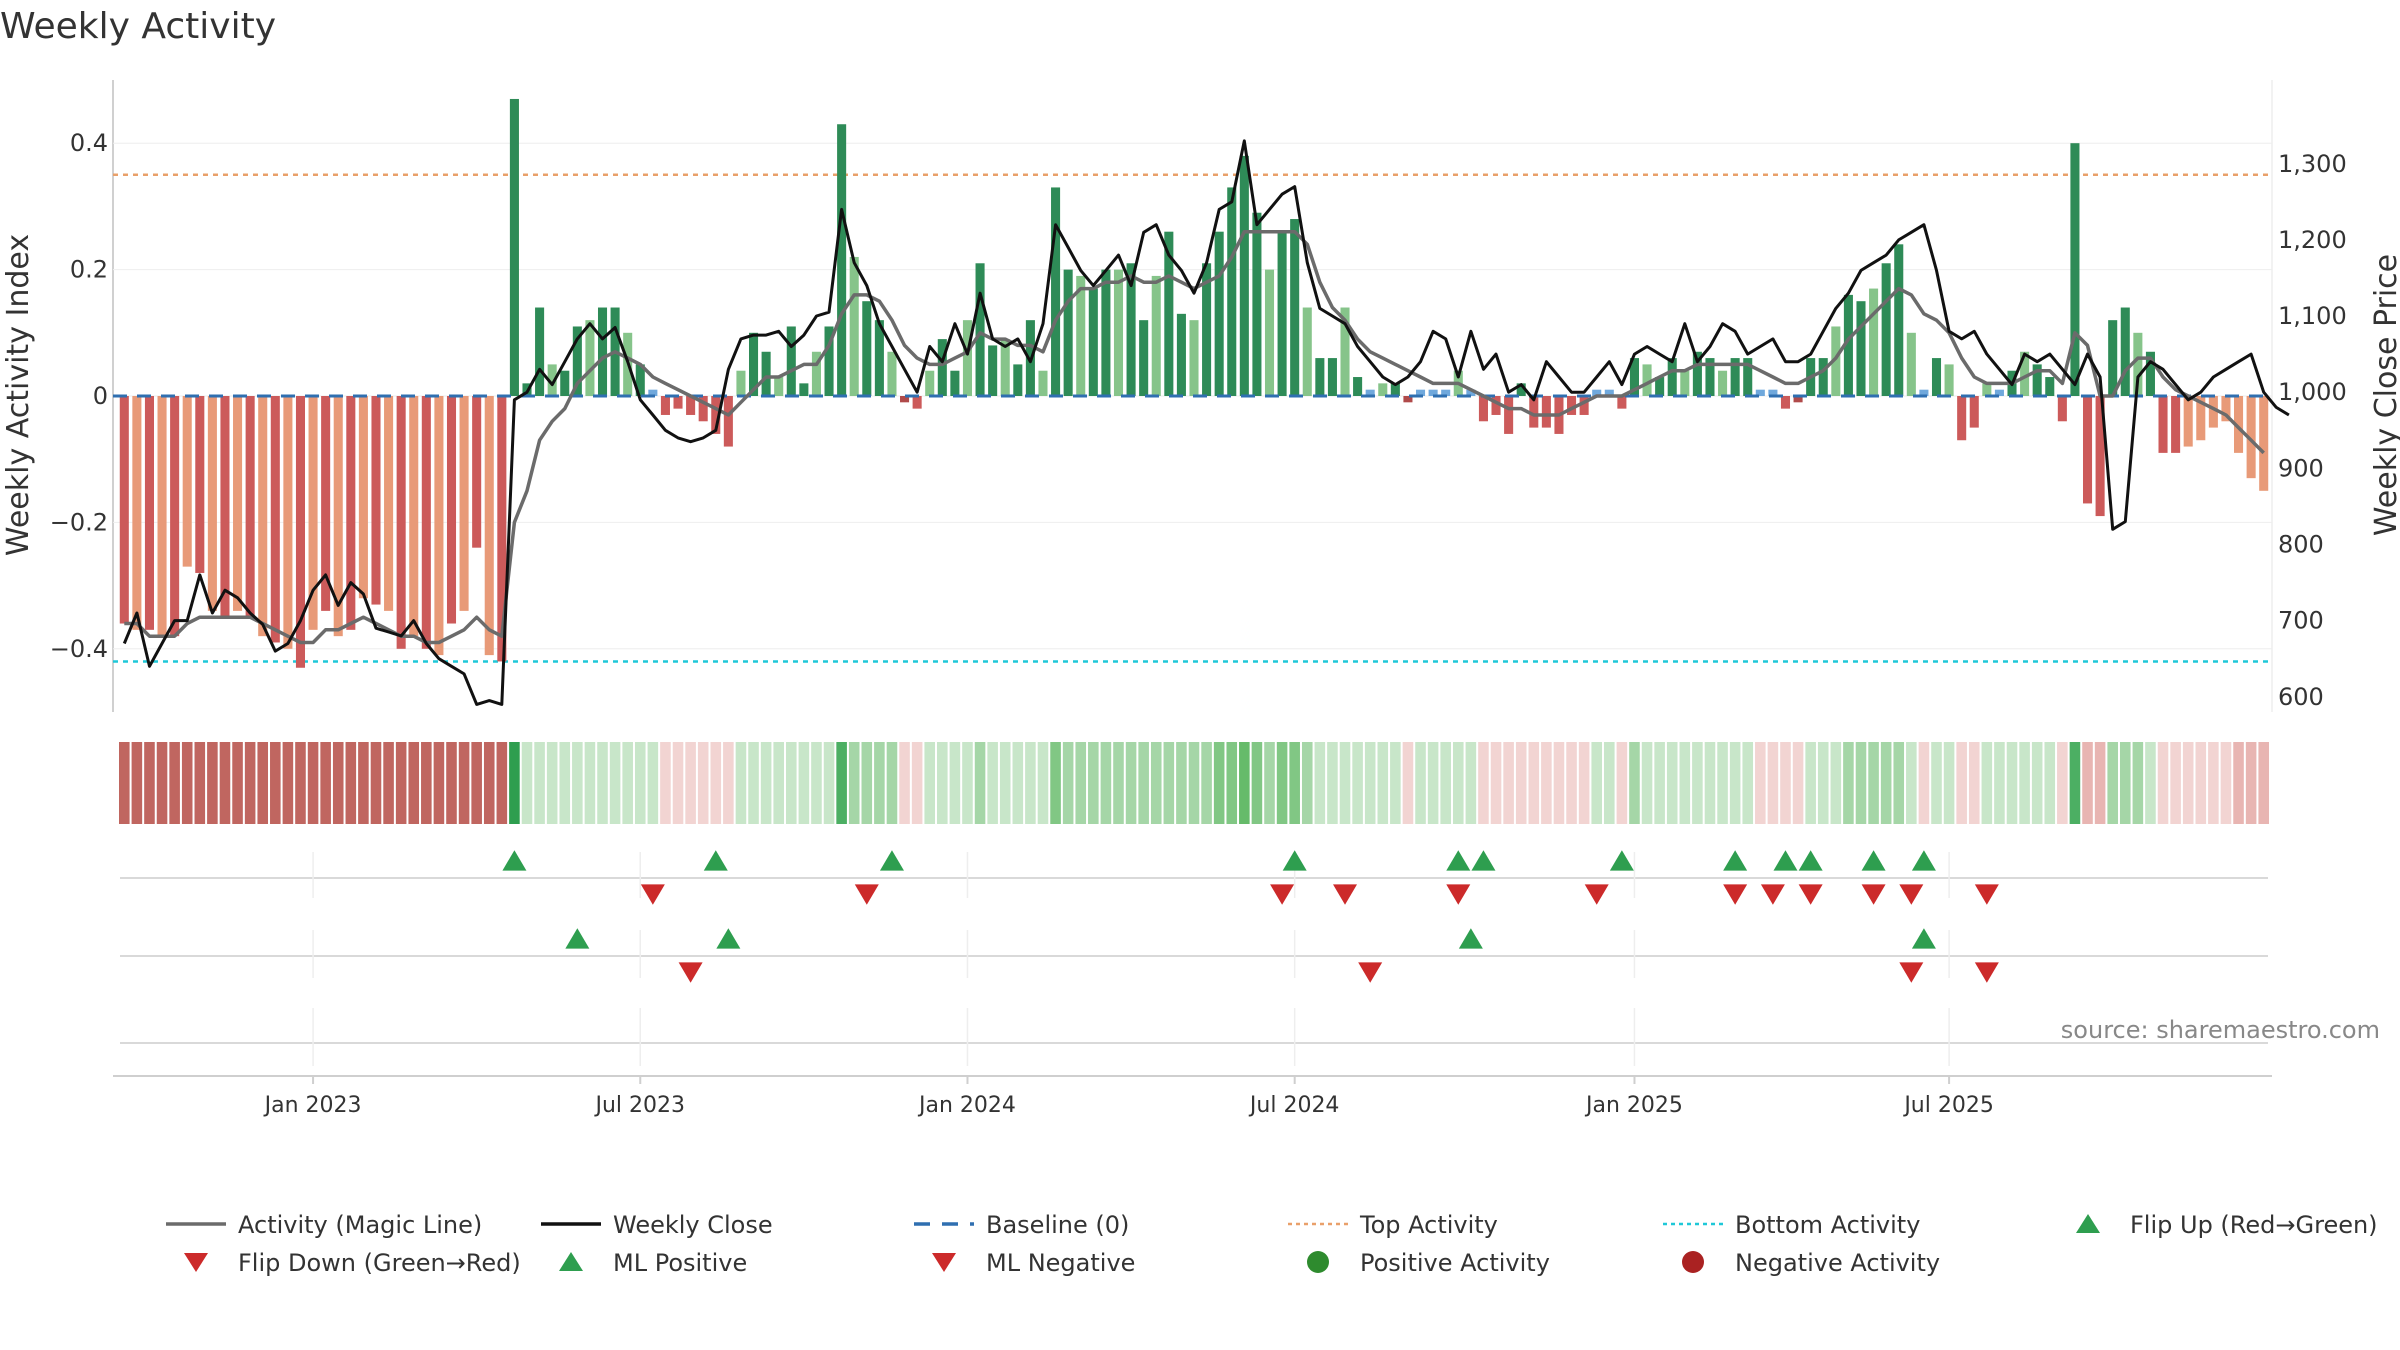 The height and width of the screenshot is (1350, 2400). I want to click on right-y-axis-label: Weekly Close Price, so click(2384, 395).